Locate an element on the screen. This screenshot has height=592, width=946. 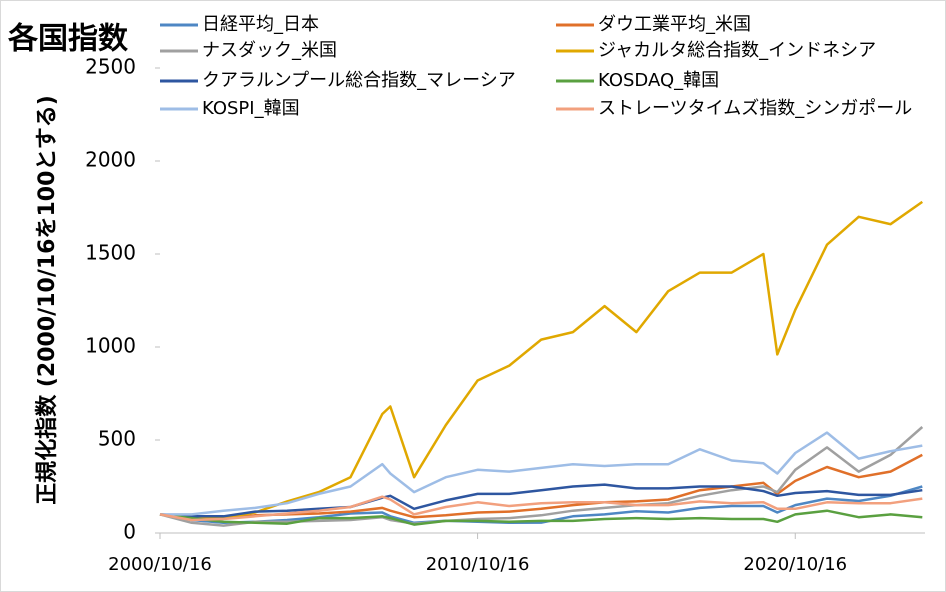
legend-label: KOSDAQ_韓国 is located at coordinates (658, 80).